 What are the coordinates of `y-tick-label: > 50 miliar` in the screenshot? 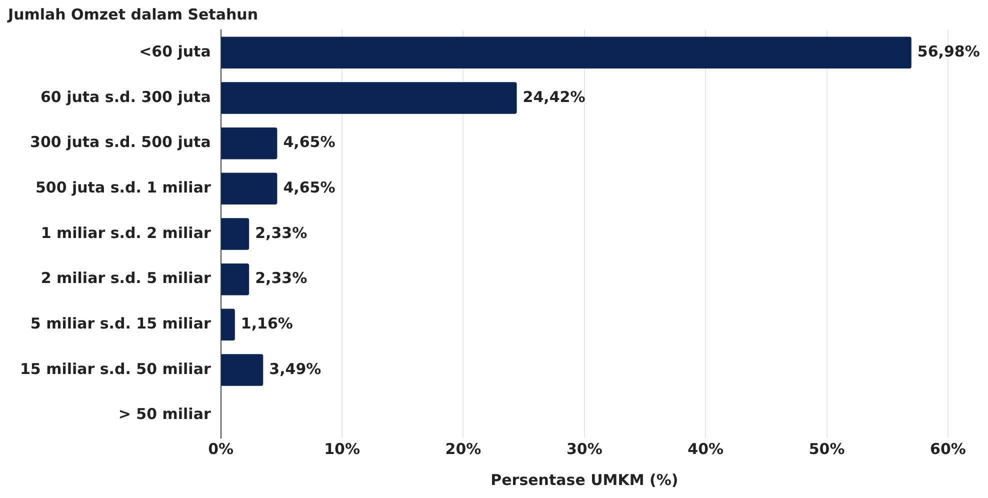 It's located at (165, 414).